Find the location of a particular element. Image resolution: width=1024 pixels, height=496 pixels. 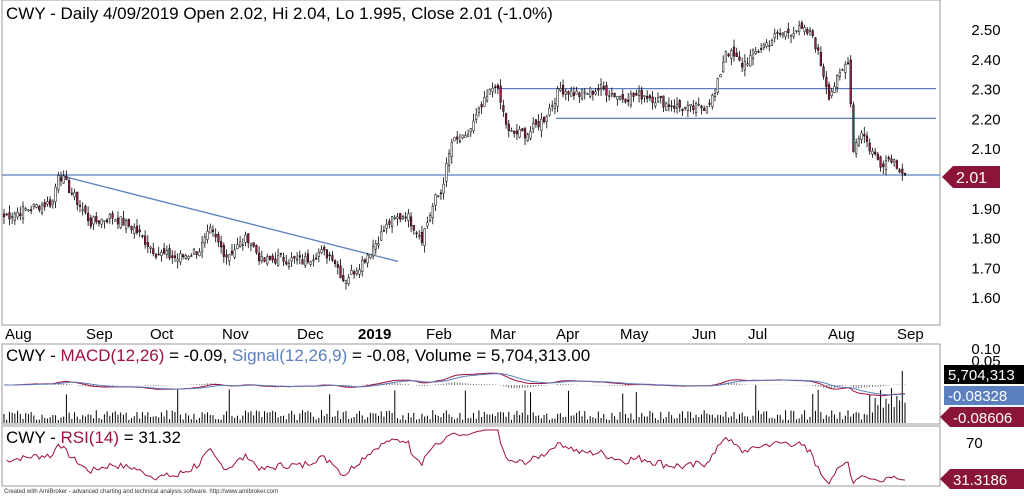

x-tick-label: Sep is located at coordinates (99, 334).